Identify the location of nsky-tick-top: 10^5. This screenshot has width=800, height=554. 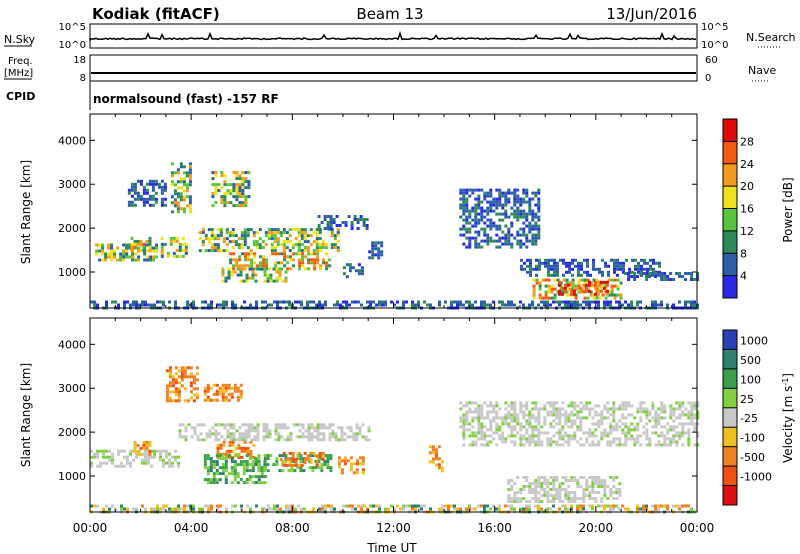
(72, 27).